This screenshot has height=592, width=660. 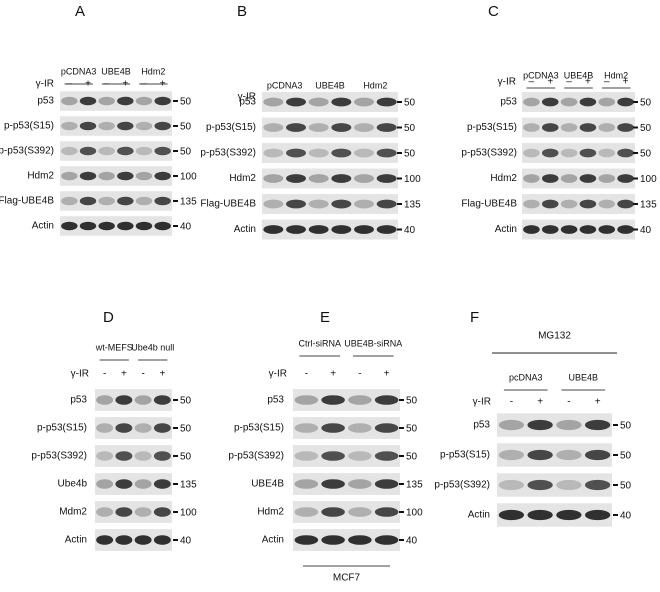 I want to click on row-label: p-p53(S15), so click(x=29, y=126).